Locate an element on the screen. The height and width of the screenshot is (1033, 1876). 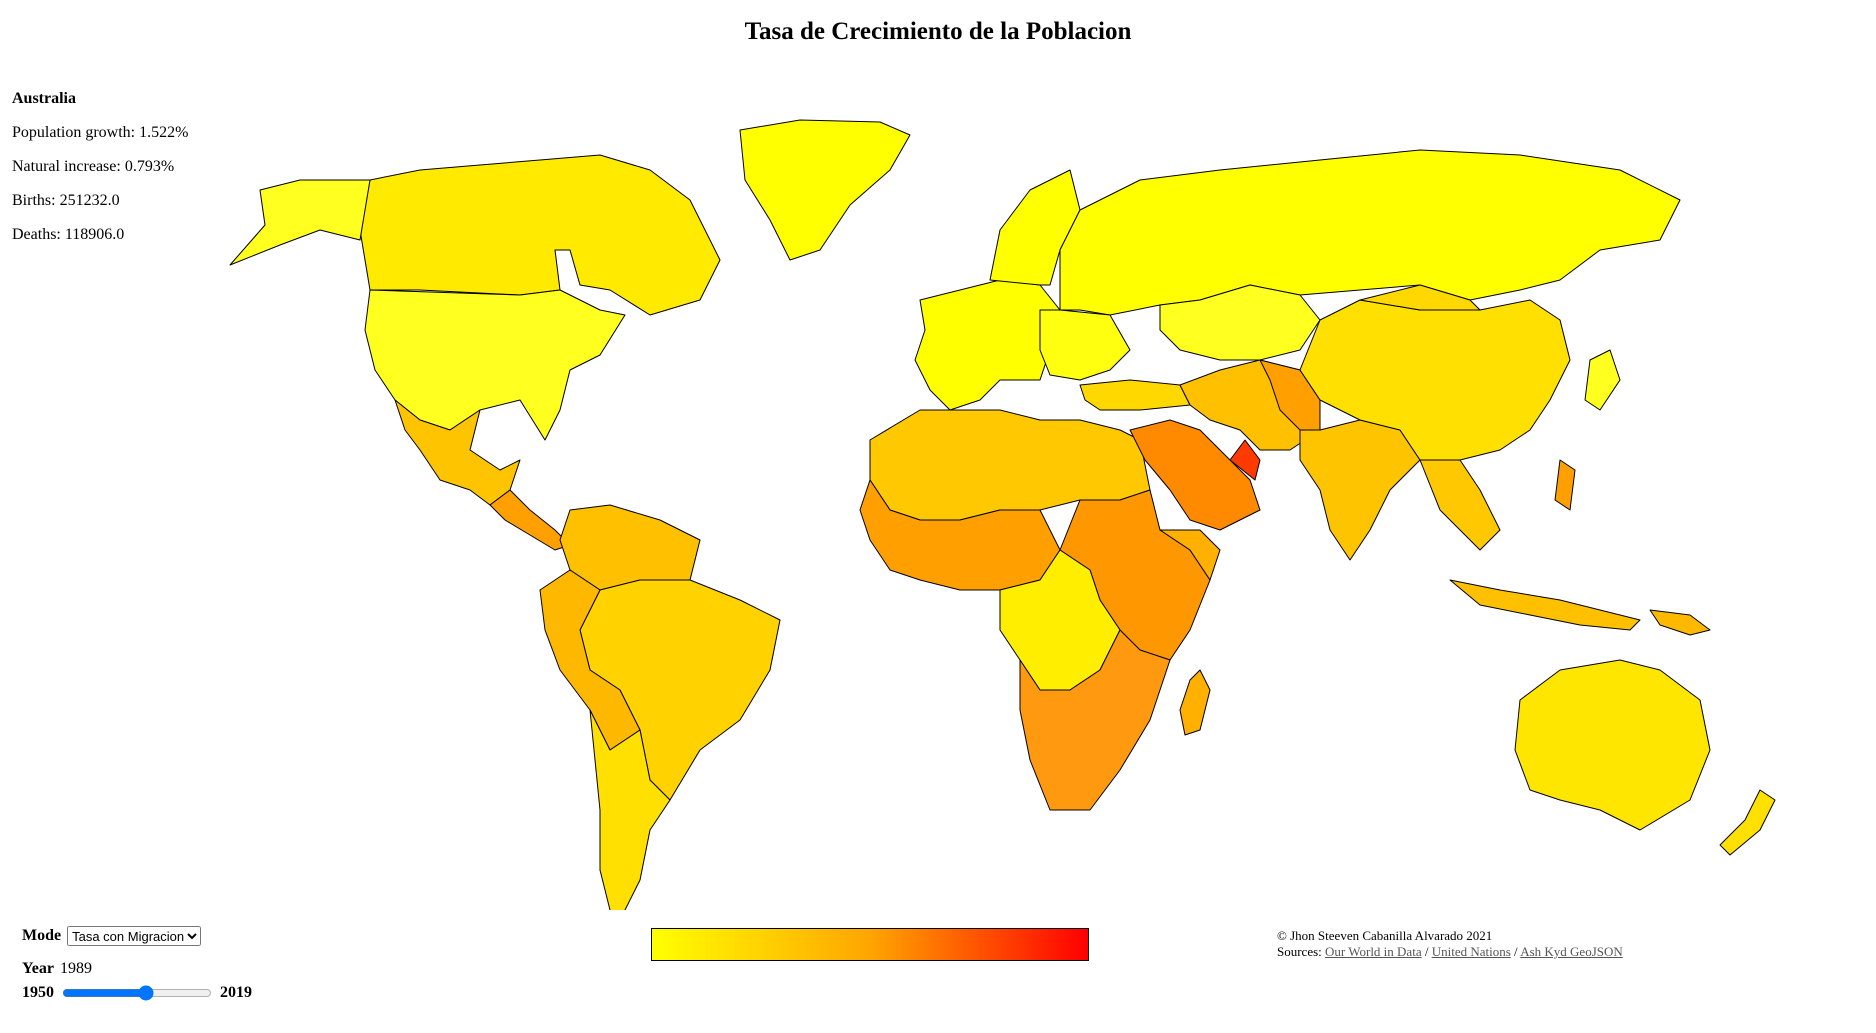
year-min-label: 1950 is located at coordinates (38, 992).